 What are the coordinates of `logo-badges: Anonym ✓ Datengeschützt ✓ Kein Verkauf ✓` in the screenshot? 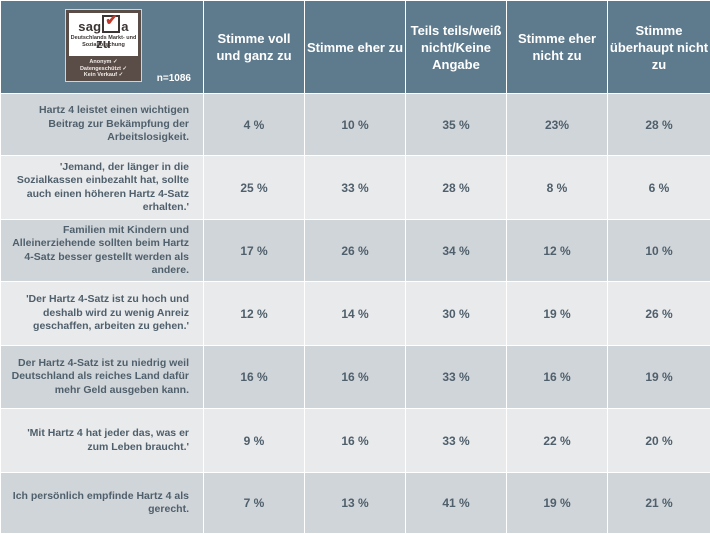 It's located at (103, 69).